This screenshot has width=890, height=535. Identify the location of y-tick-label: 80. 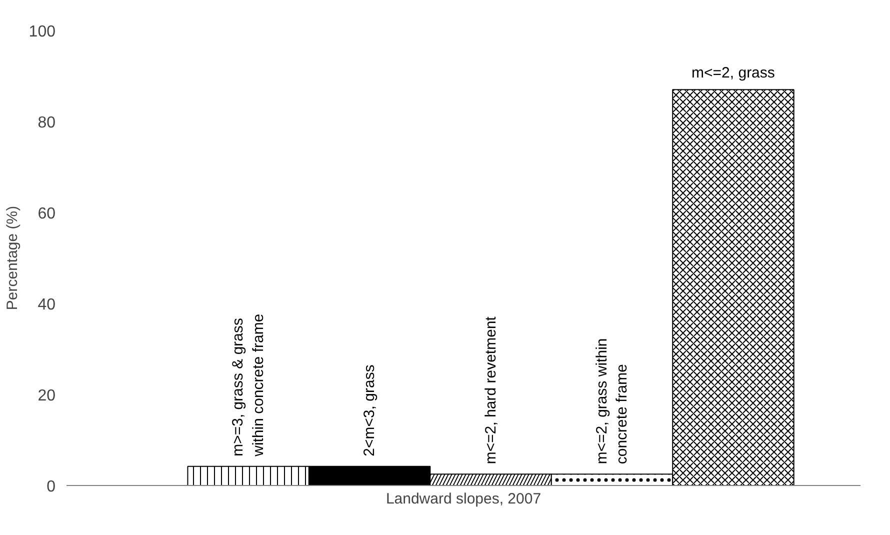
(47, 123).